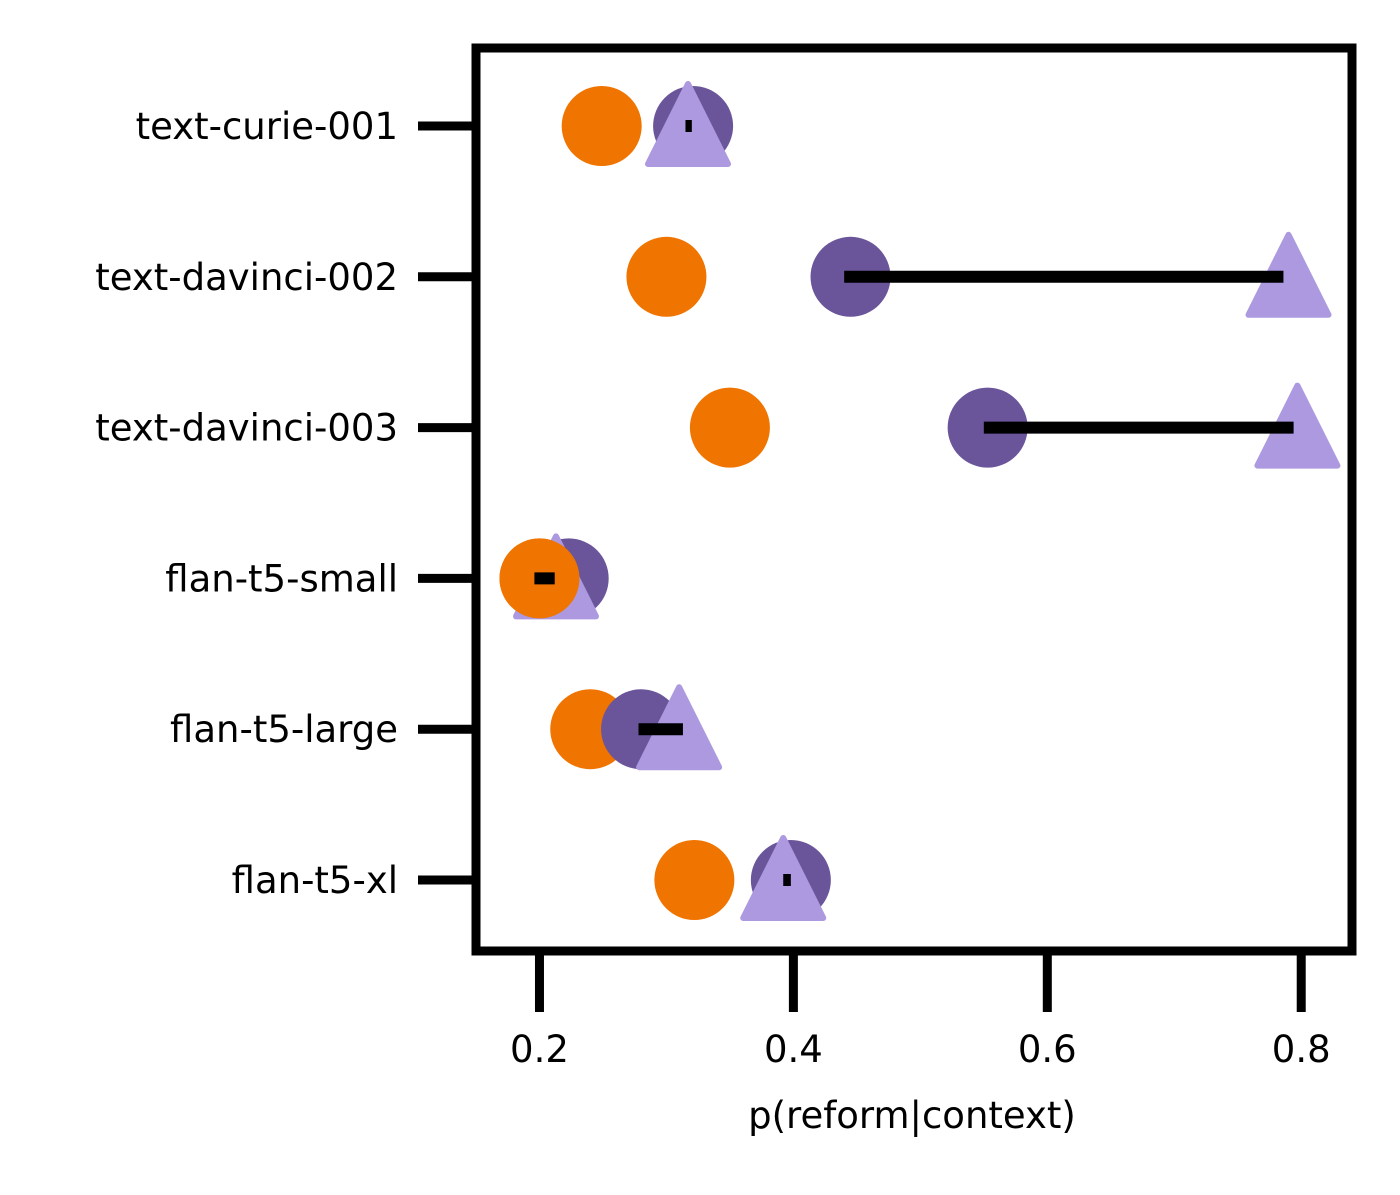 The height and width of the screenshot is (1195, 1400). What do you see at coordinates (539, 1049) in the screenshot?
I see `x-tick-label-0: 0.2` at bounding box center [539, 1049].